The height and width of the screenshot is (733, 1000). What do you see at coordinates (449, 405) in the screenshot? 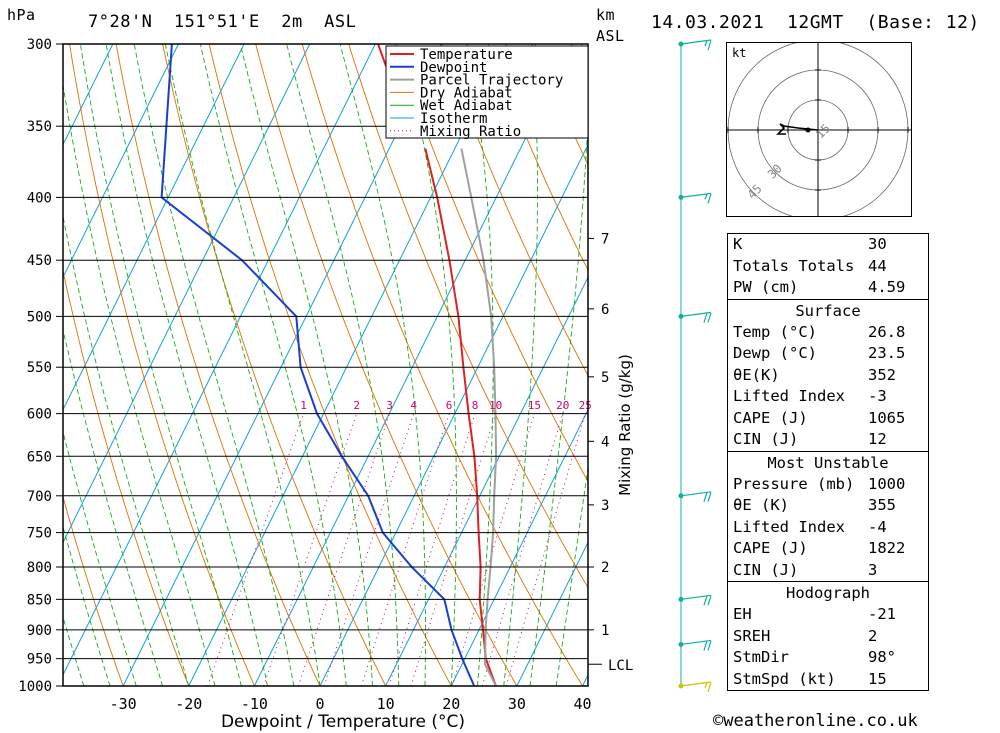
I see `mixing-ratio-label: 6` at bounding box center [449, 405].